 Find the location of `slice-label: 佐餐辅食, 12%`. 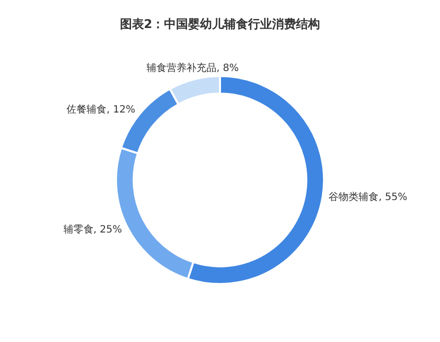

slice-label: 佐餐辅食, 12% is located at coordinates (101, 109).